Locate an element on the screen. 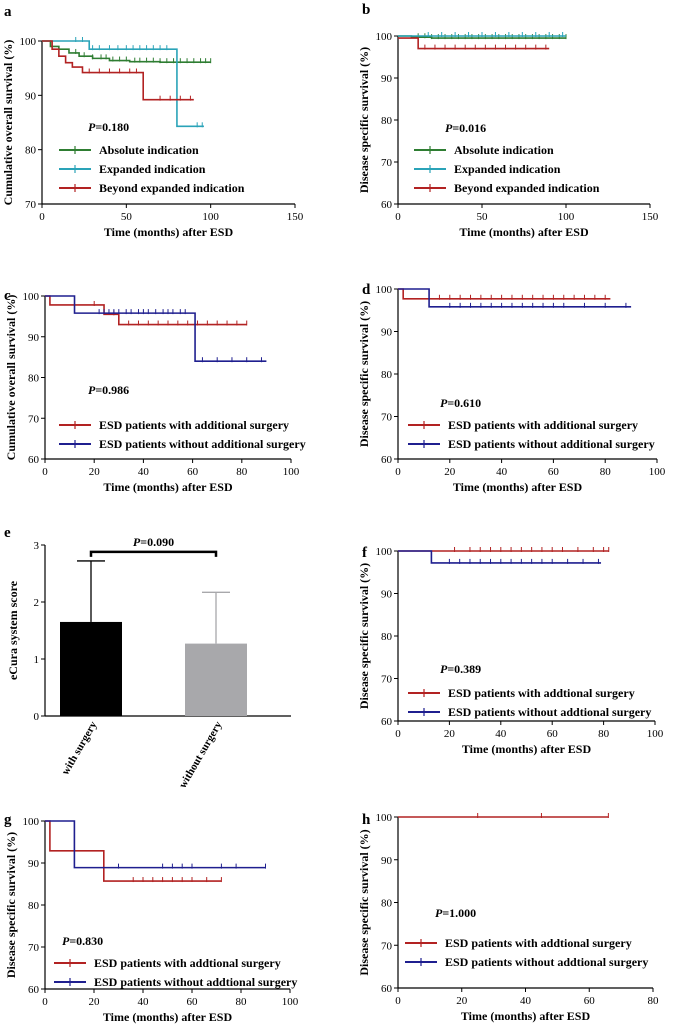 The width and height of the screenshot is (685, 1032). p-value: P=0.986 is located at coordinates (108, 390).